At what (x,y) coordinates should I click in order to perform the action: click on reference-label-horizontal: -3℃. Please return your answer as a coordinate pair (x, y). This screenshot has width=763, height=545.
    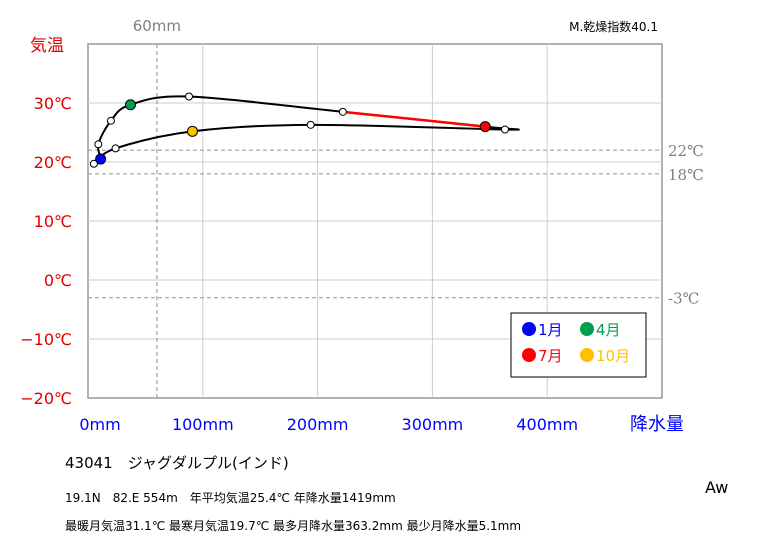
    Looking at the image, I should click on (683, 299).